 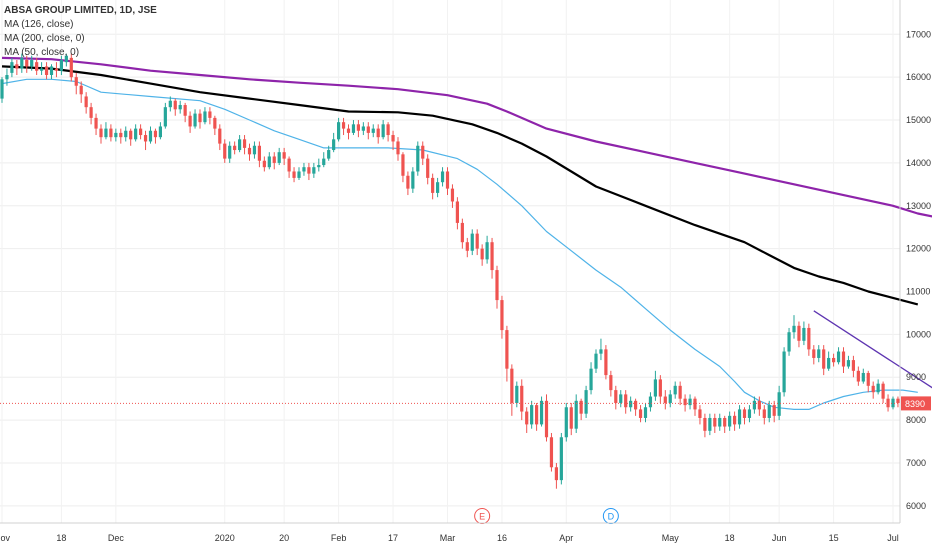 I want to click on time-tick-label: Apr, so click(x=566, y=538).